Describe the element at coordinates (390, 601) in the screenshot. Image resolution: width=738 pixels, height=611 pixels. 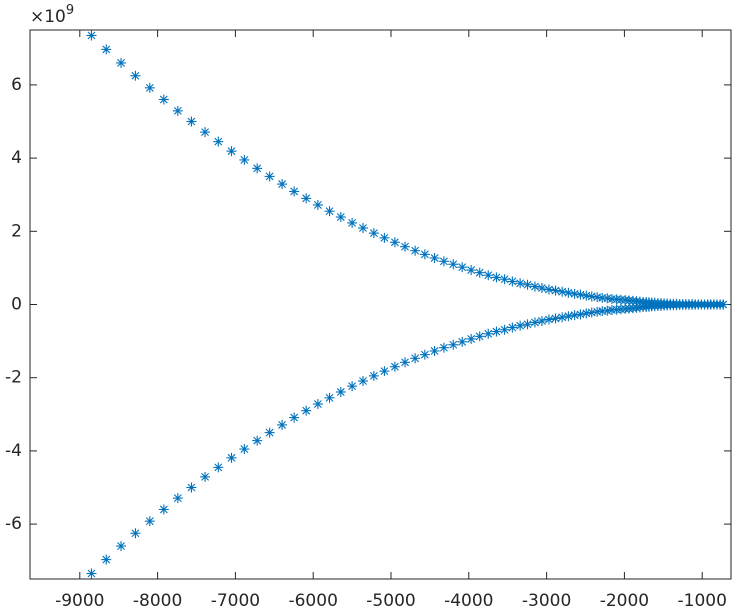
I see `x-tick-label: -5000` at that location.